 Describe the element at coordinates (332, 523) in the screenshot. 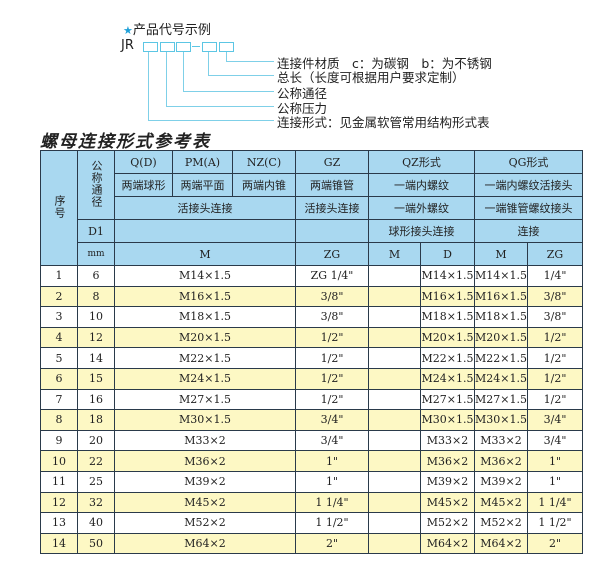

I see `gz-cell: 1 1/2"` at that location.